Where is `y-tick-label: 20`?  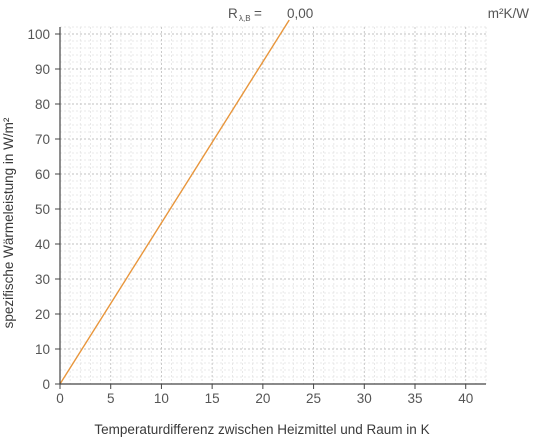
y-tick-label: 20 is located at coordinates (42, 314).